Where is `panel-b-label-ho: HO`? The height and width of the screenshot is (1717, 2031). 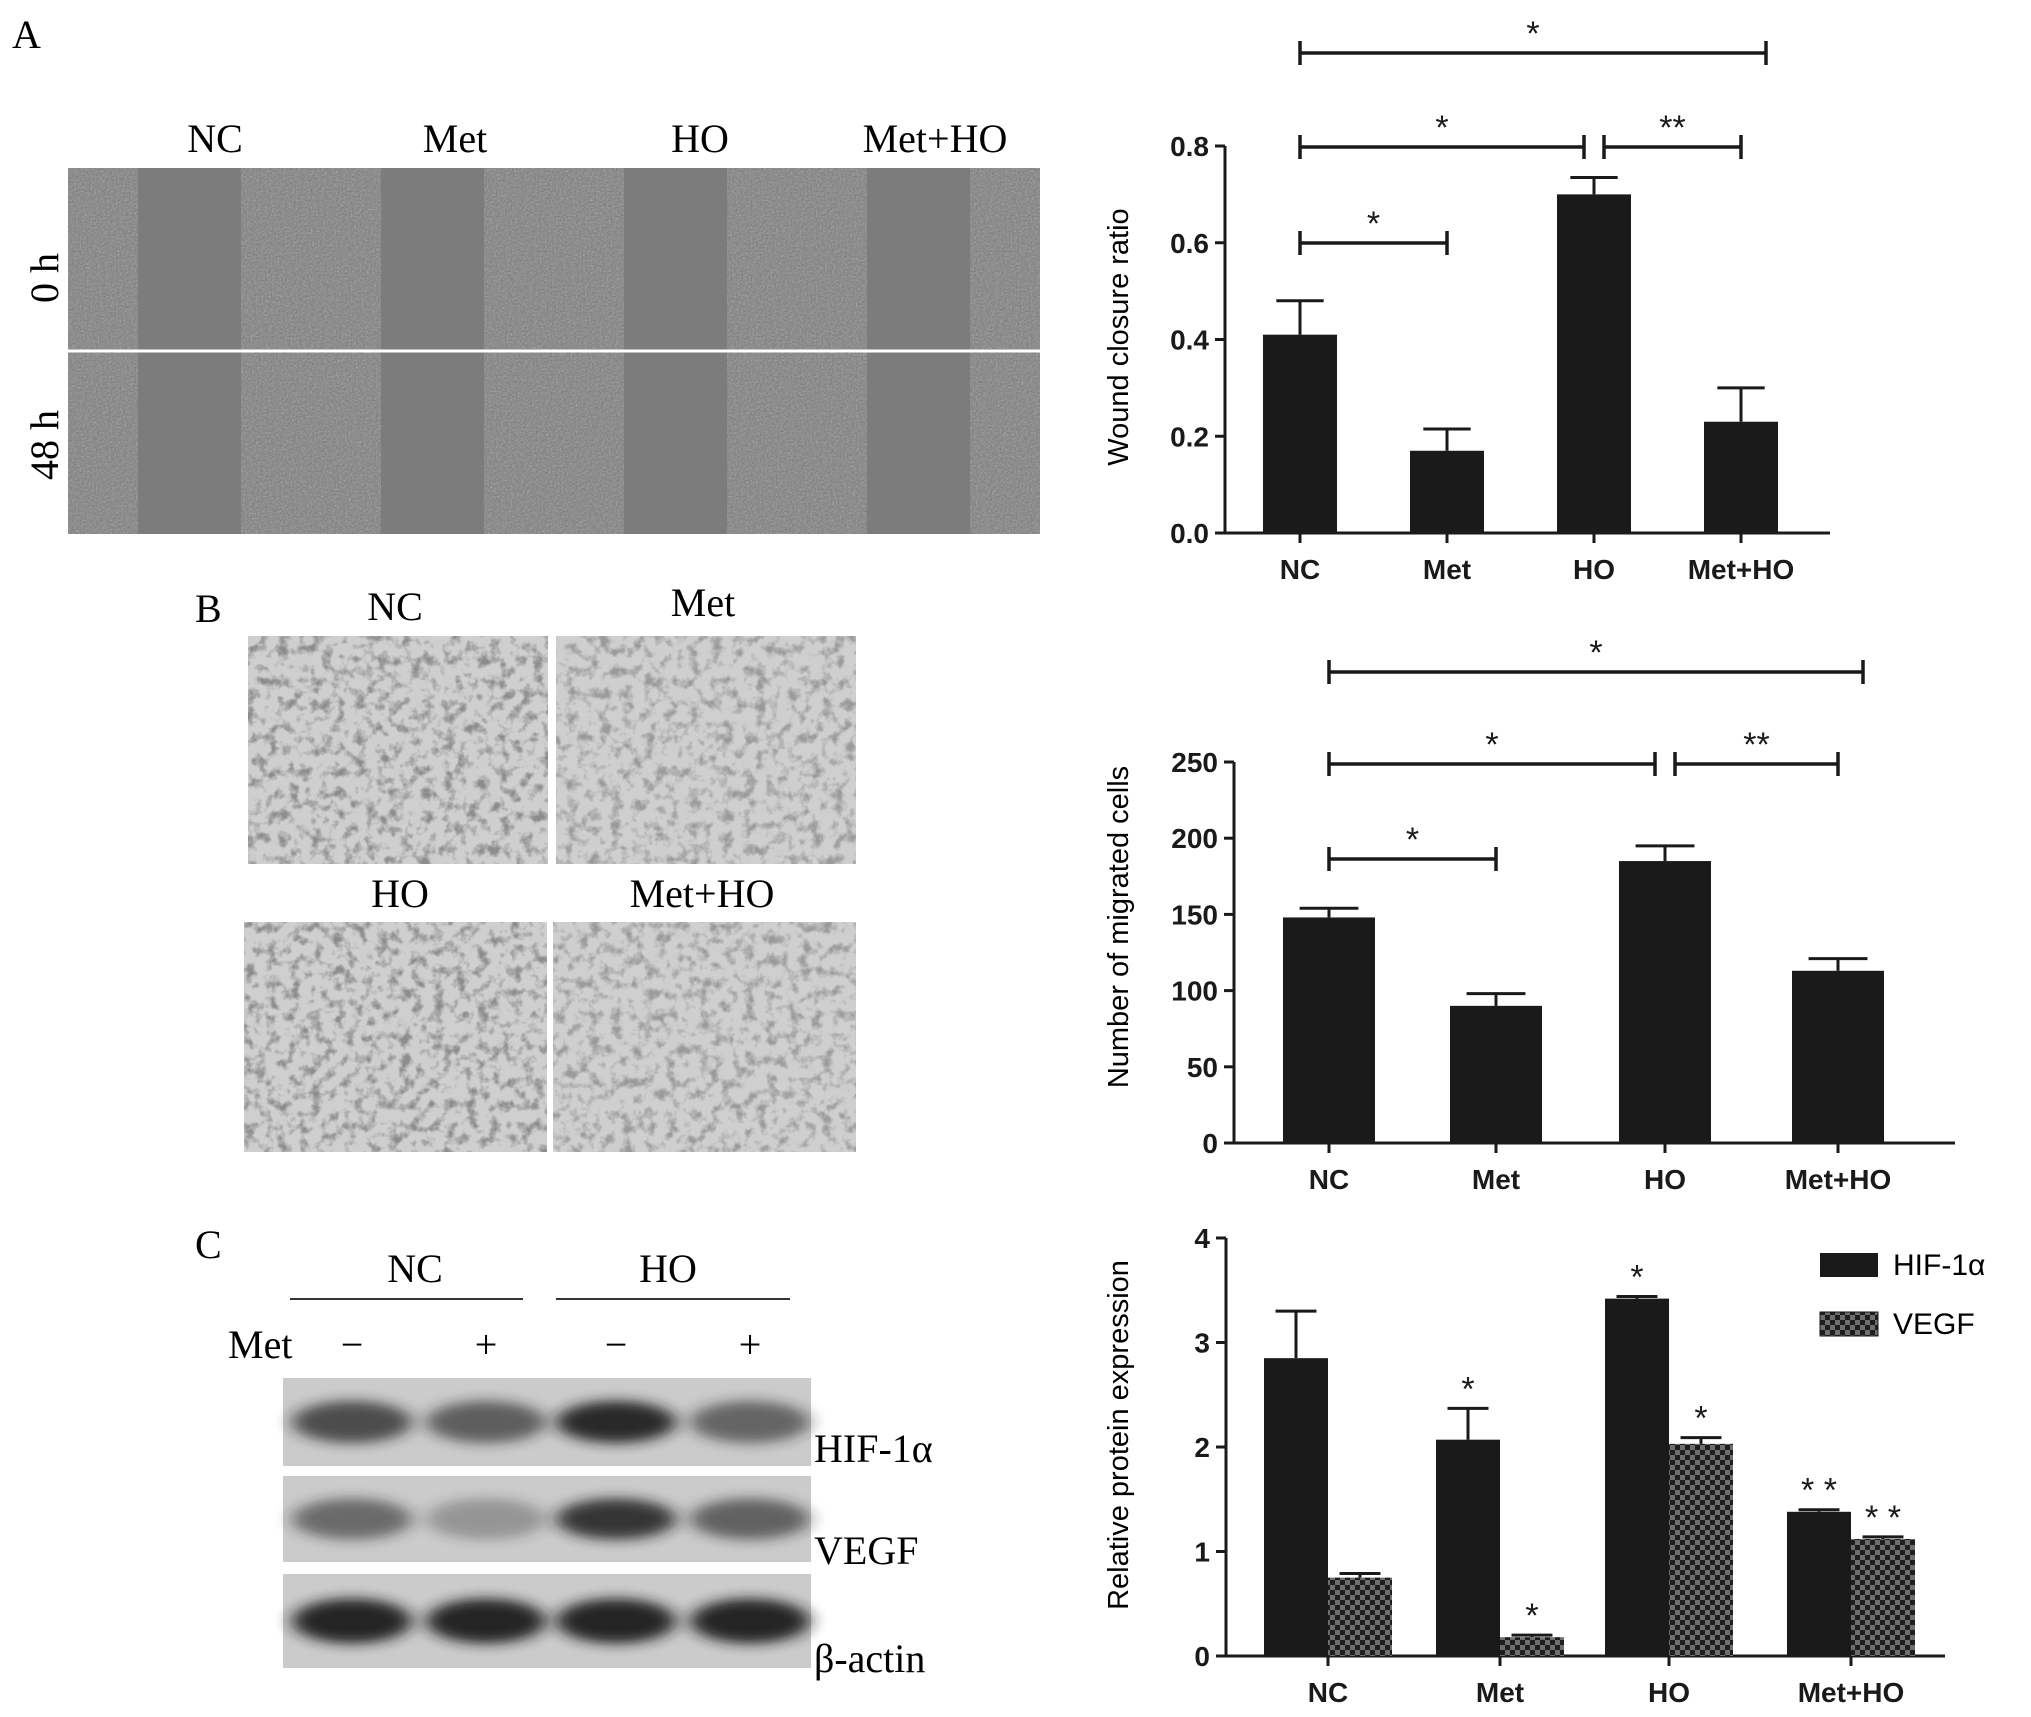
panel-b-label-ho: HO is located at coordinates (400, 893).